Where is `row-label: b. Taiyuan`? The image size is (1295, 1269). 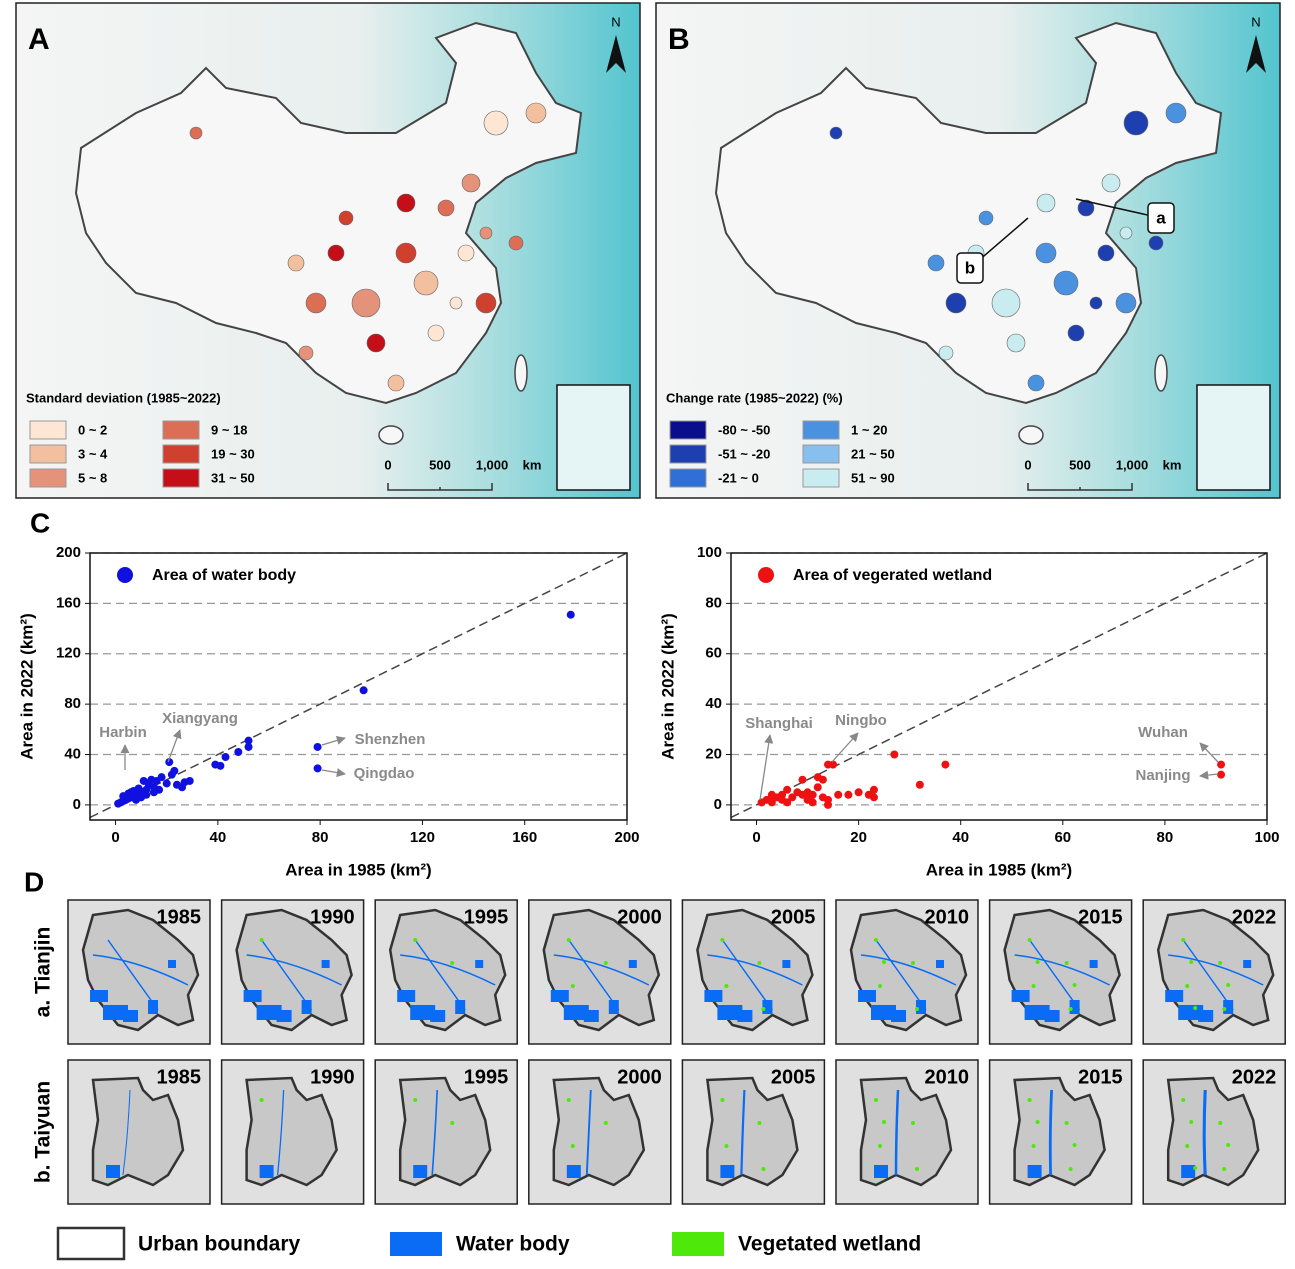 row-label: b. Taiyuan is located at coordinates (43, 1132).